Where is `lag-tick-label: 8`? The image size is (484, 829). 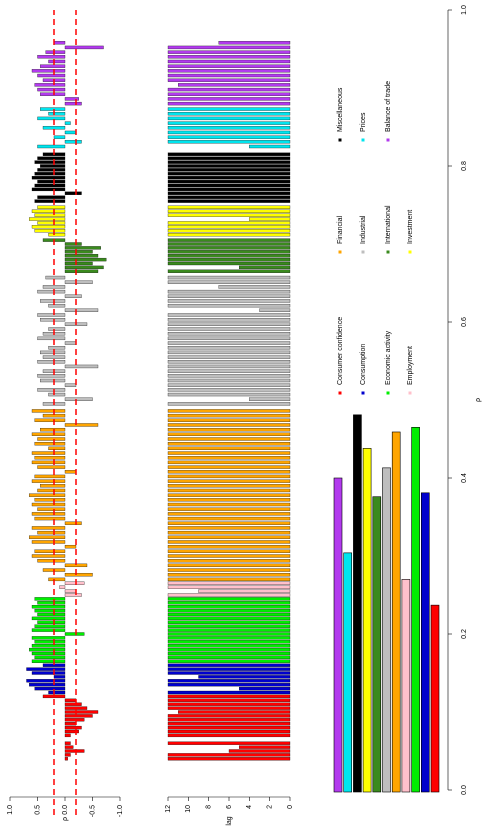 lag-tick-label: 8 is located at coordinates (209, 807).